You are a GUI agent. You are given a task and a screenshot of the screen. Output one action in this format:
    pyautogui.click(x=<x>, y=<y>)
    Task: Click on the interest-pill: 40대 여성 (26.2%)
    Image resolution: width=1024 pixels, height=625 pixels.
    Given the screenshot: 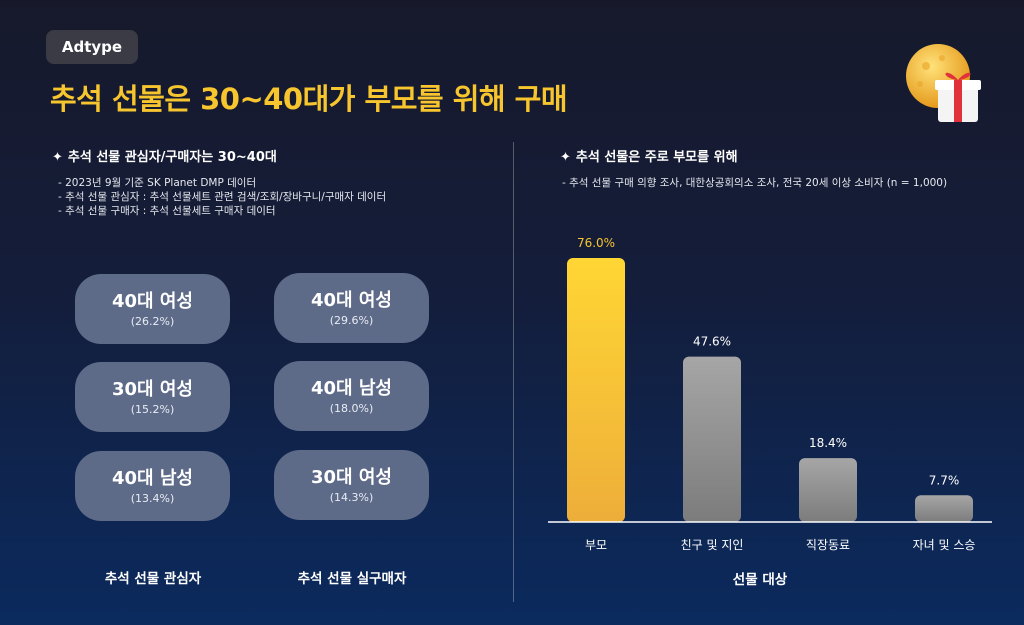 What is the action you would take?
    pyautogui.click(x=152, y=309)
    